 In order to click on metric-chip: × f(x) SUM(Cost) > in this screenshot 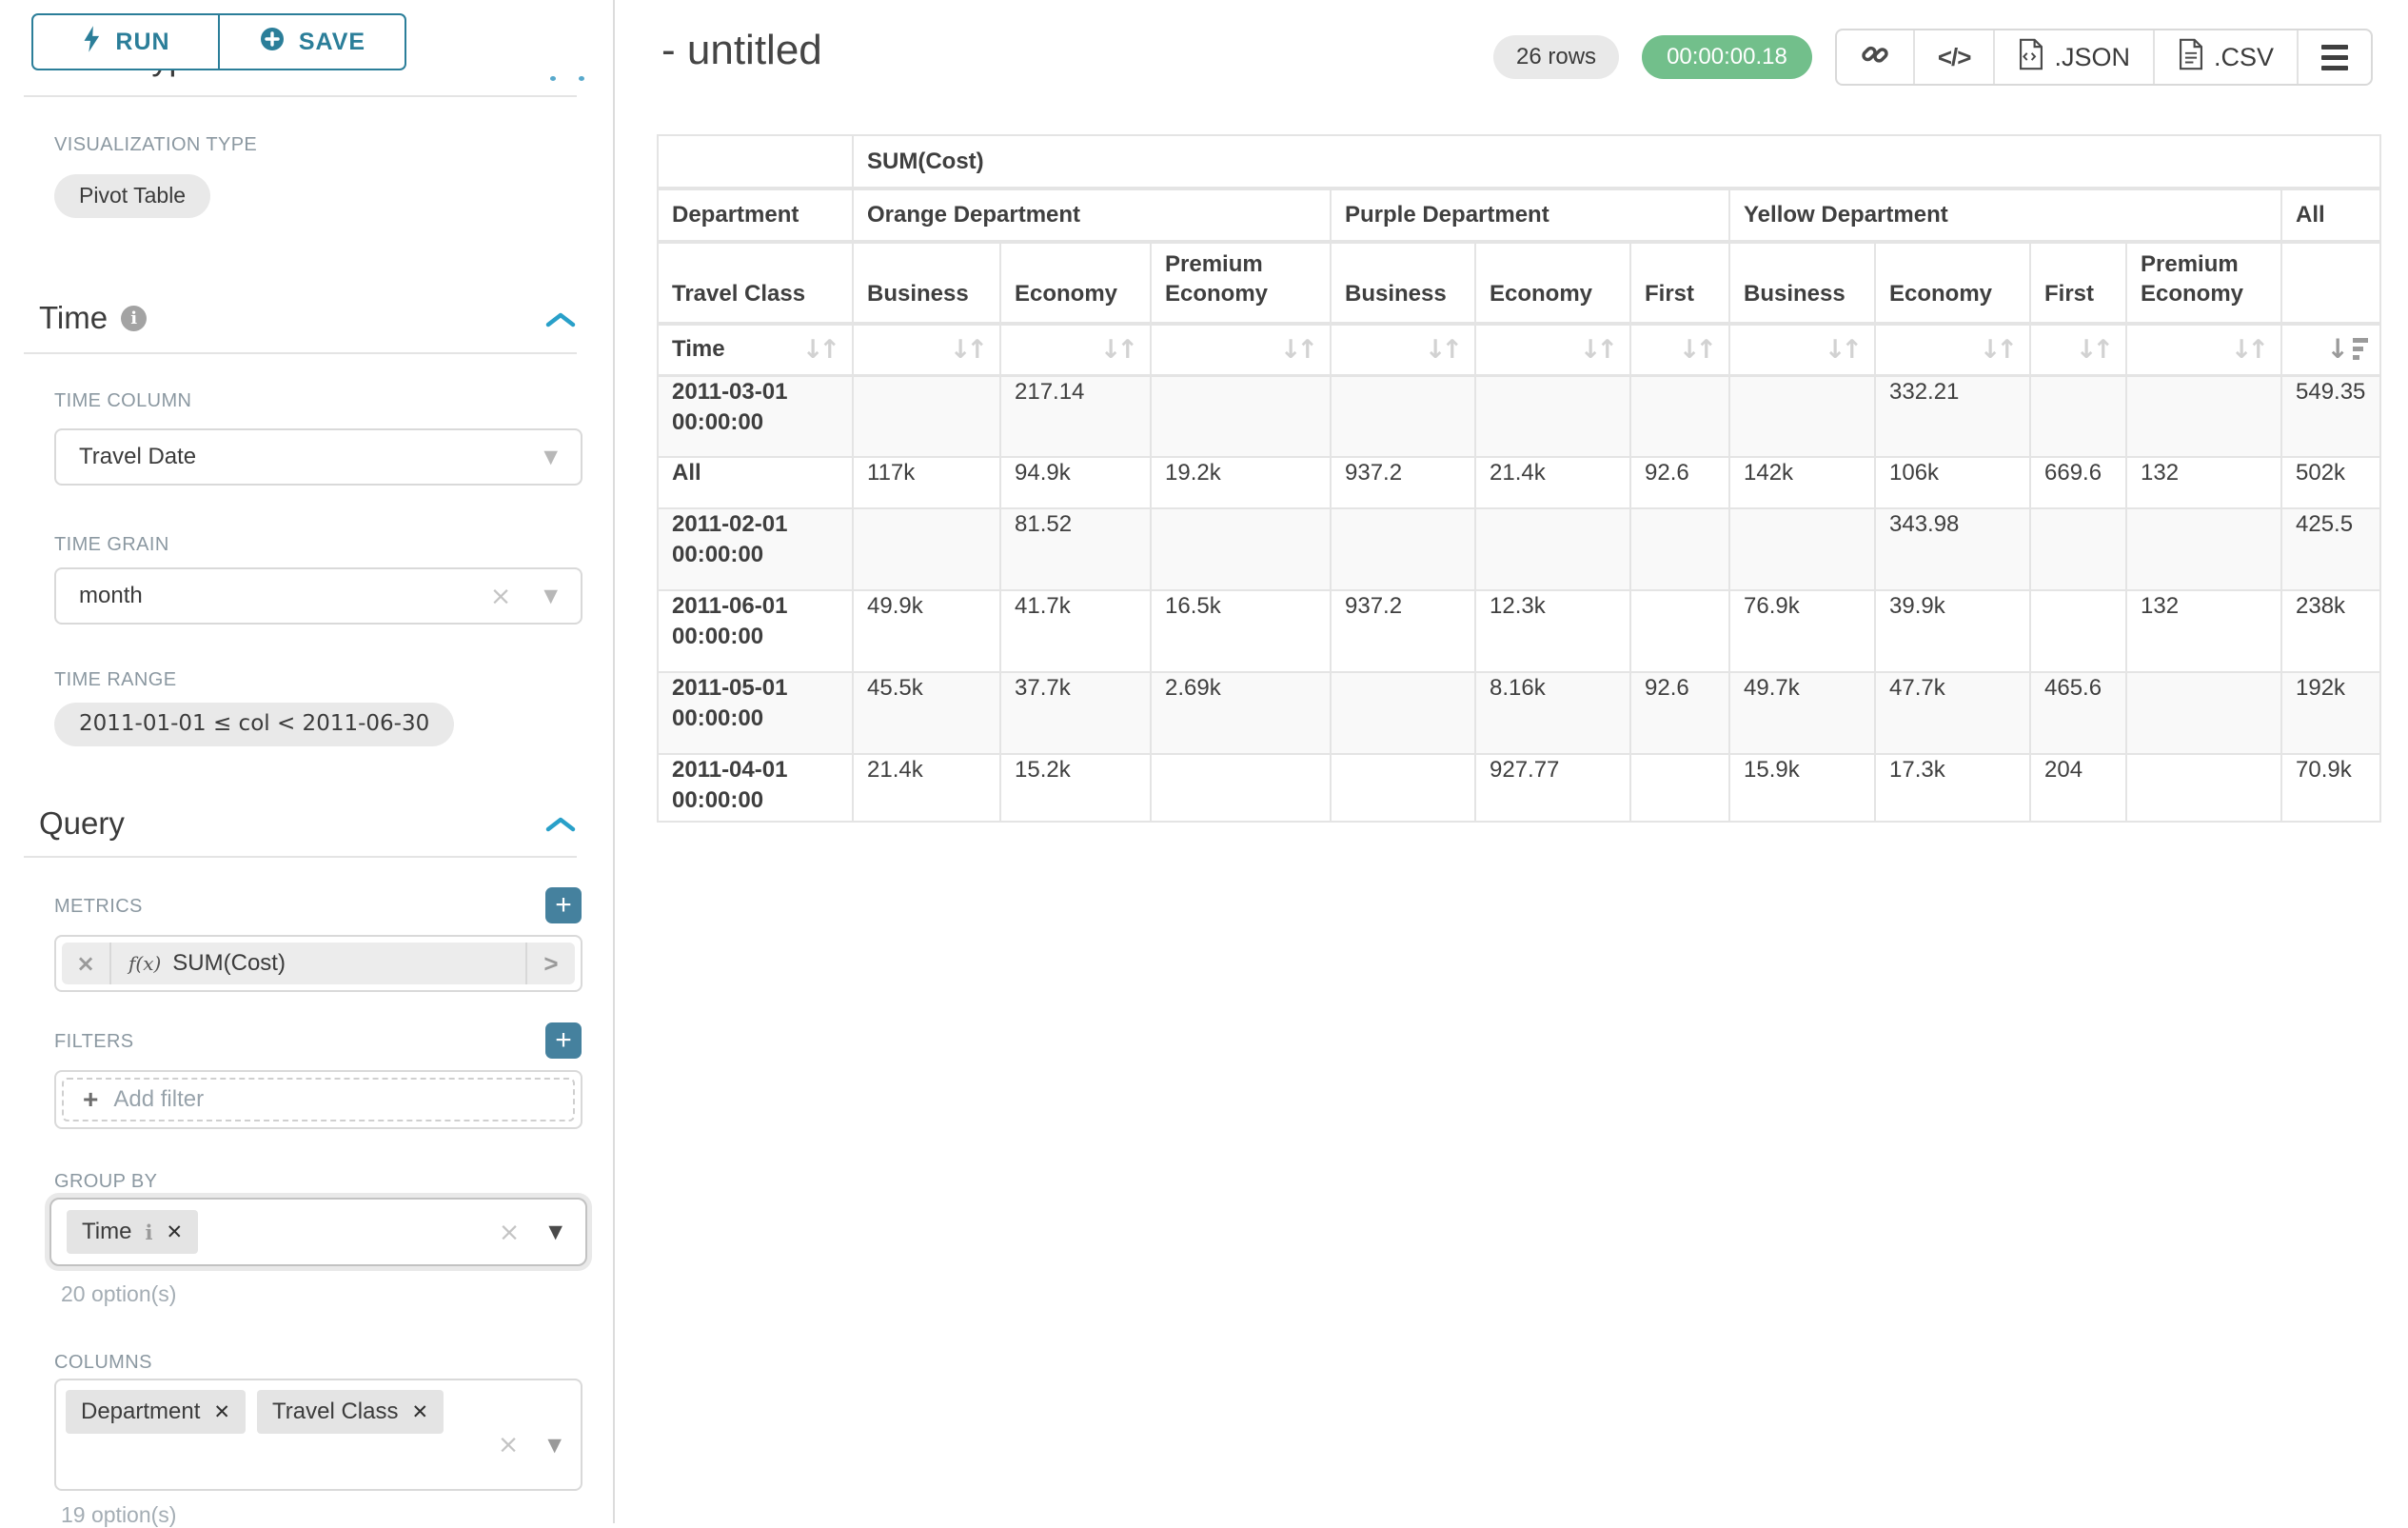, I will do `click(318, 963)`.